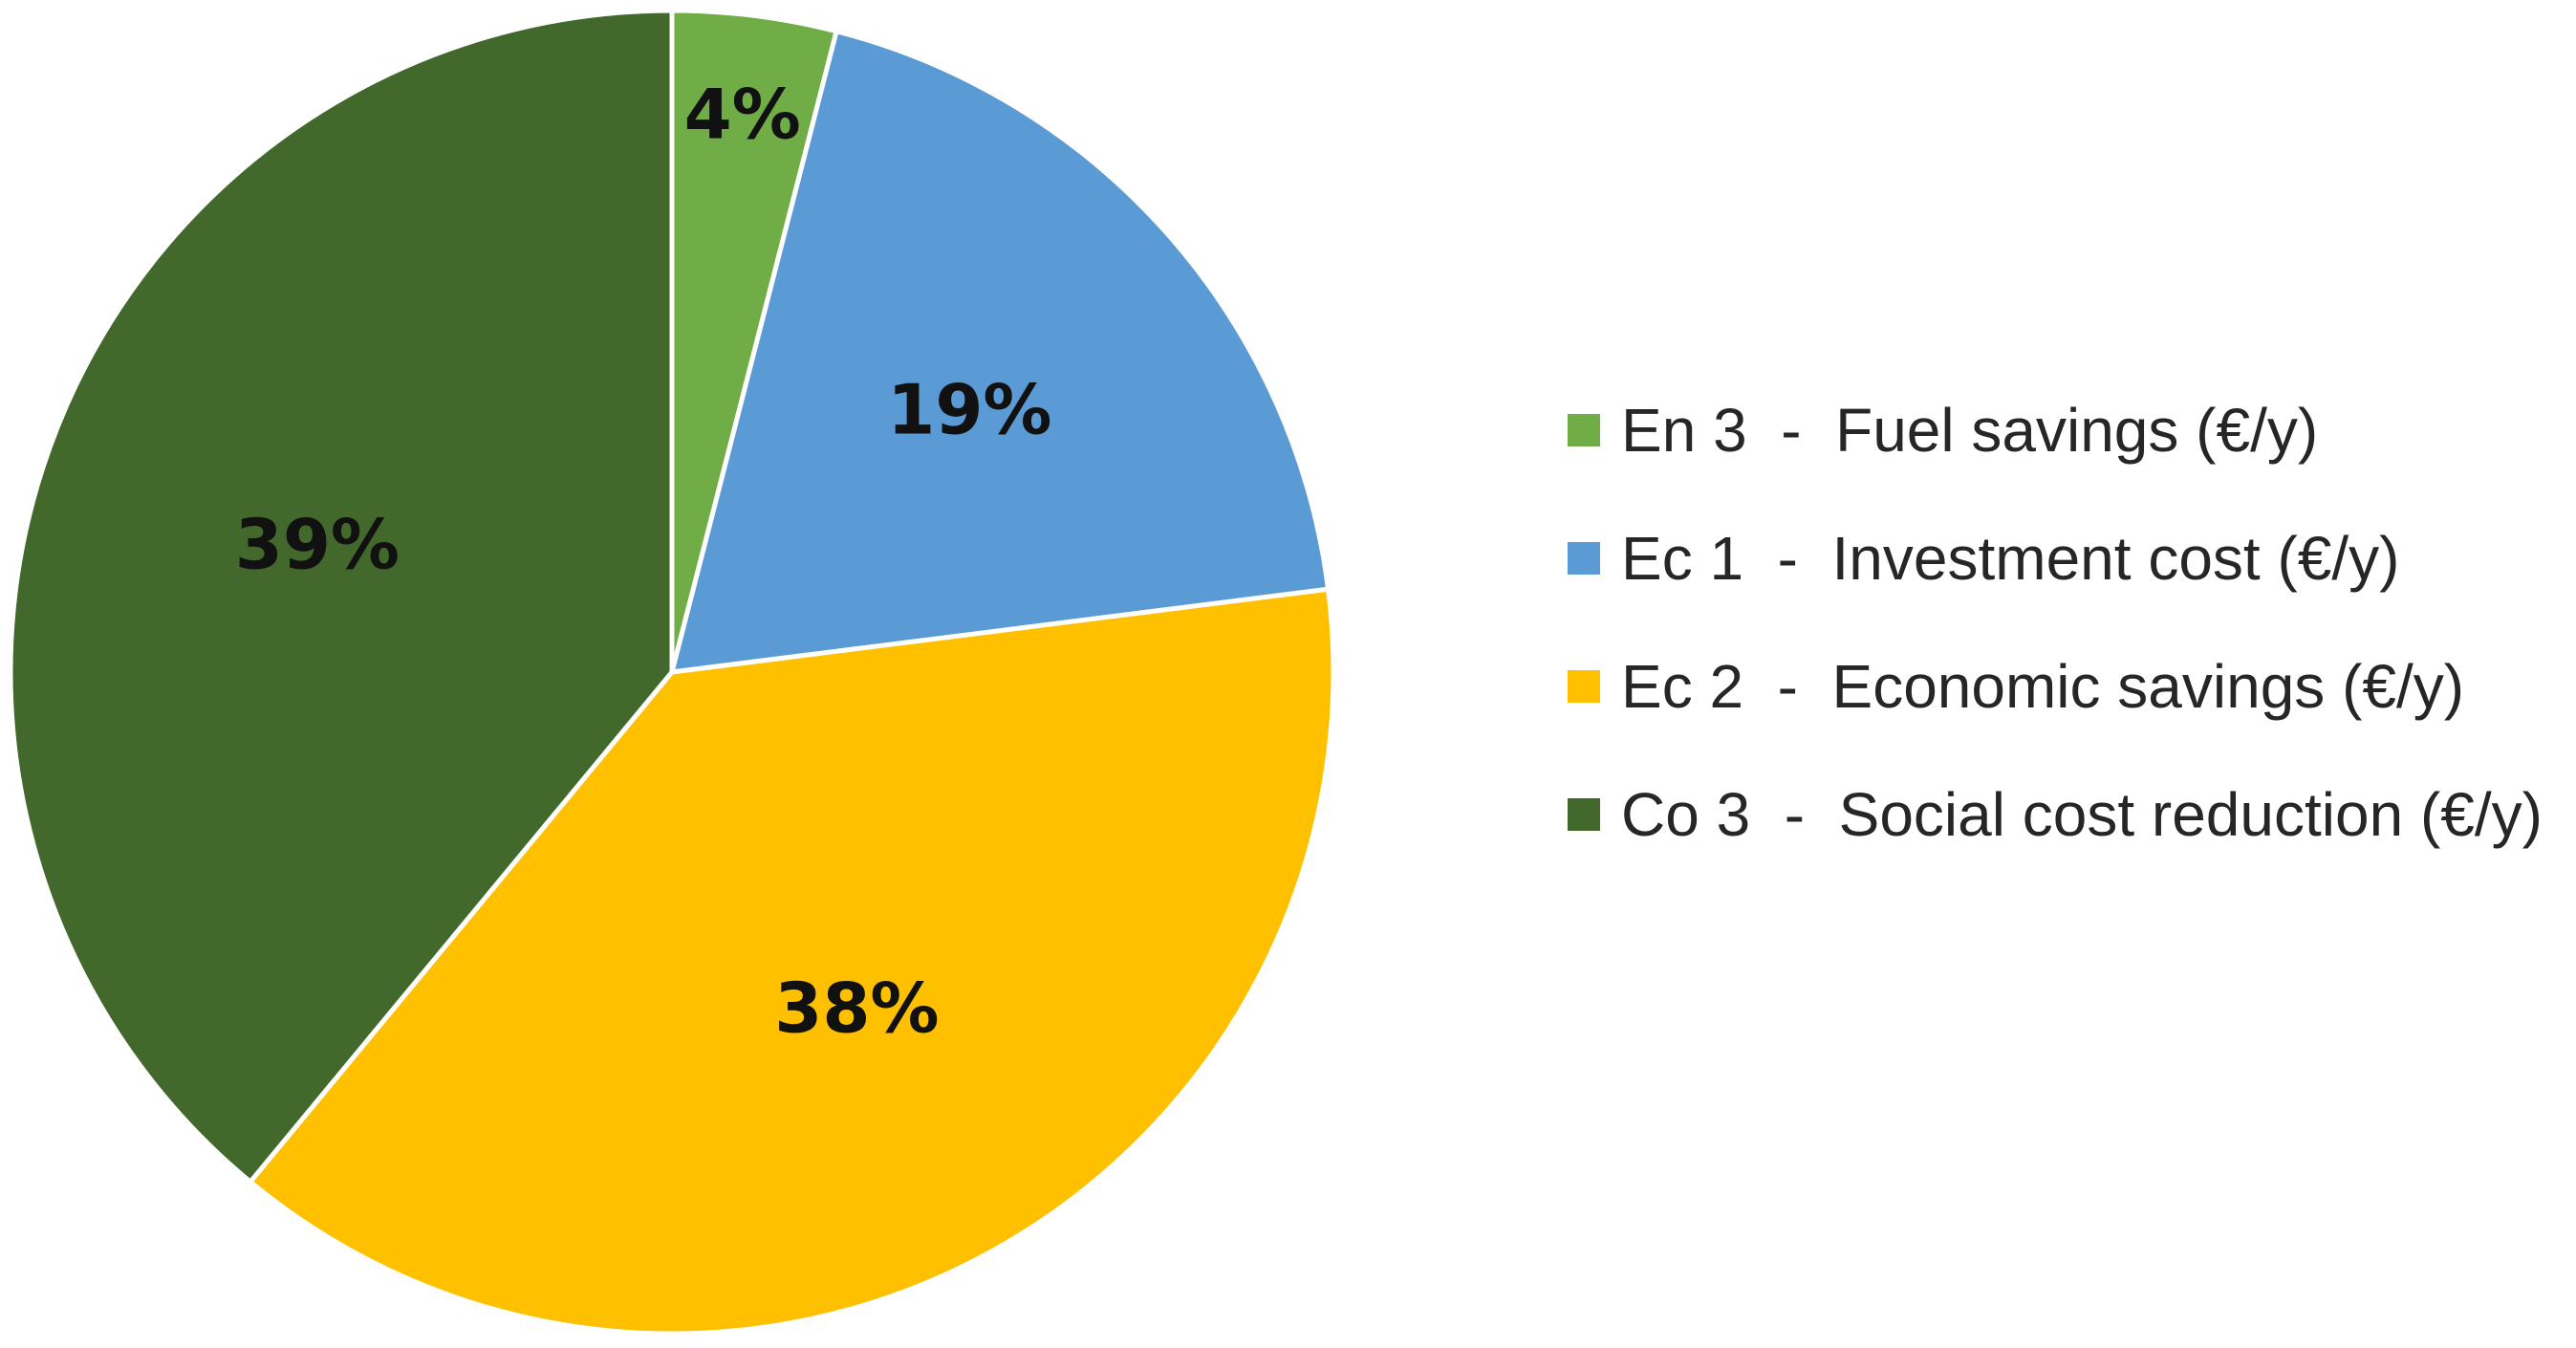 This screenshot has height=1348, width=2576. Describe the element at coordinates (742, 114) in the screenshot. I see `data-label-1: 4%` at that location.